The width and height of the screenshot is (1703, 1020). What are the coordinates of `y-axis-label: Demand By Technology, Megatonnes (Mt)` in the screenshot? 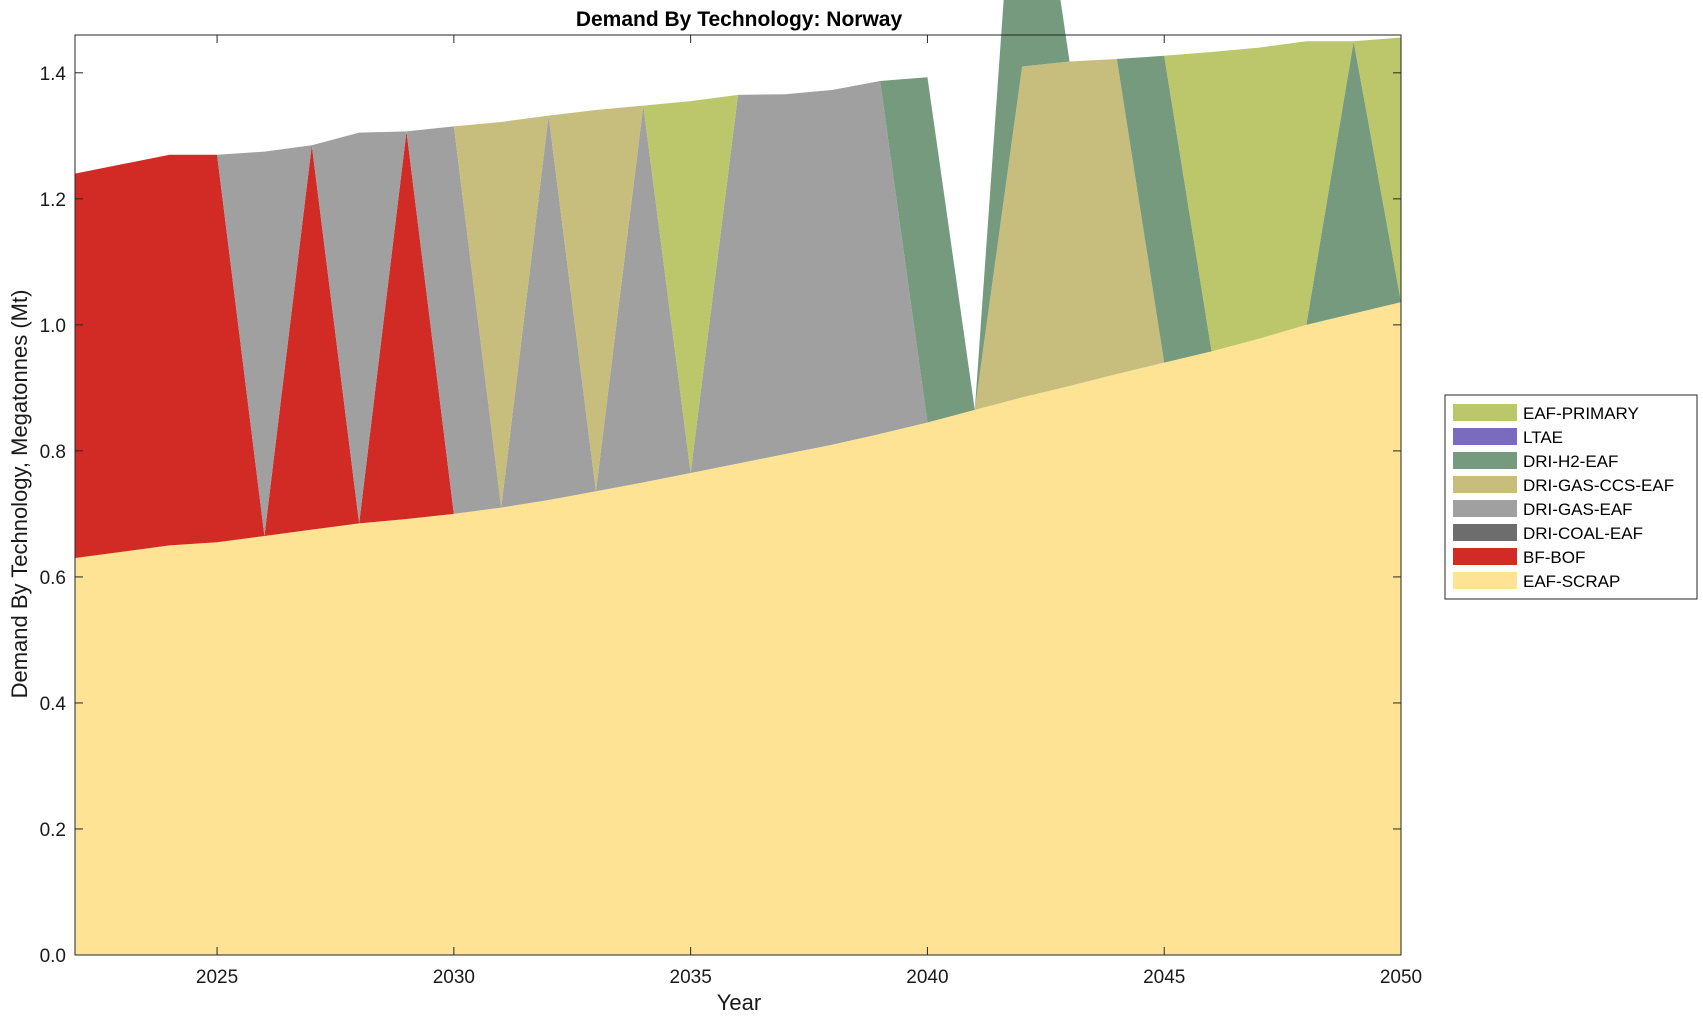 It's located at (19, 494).